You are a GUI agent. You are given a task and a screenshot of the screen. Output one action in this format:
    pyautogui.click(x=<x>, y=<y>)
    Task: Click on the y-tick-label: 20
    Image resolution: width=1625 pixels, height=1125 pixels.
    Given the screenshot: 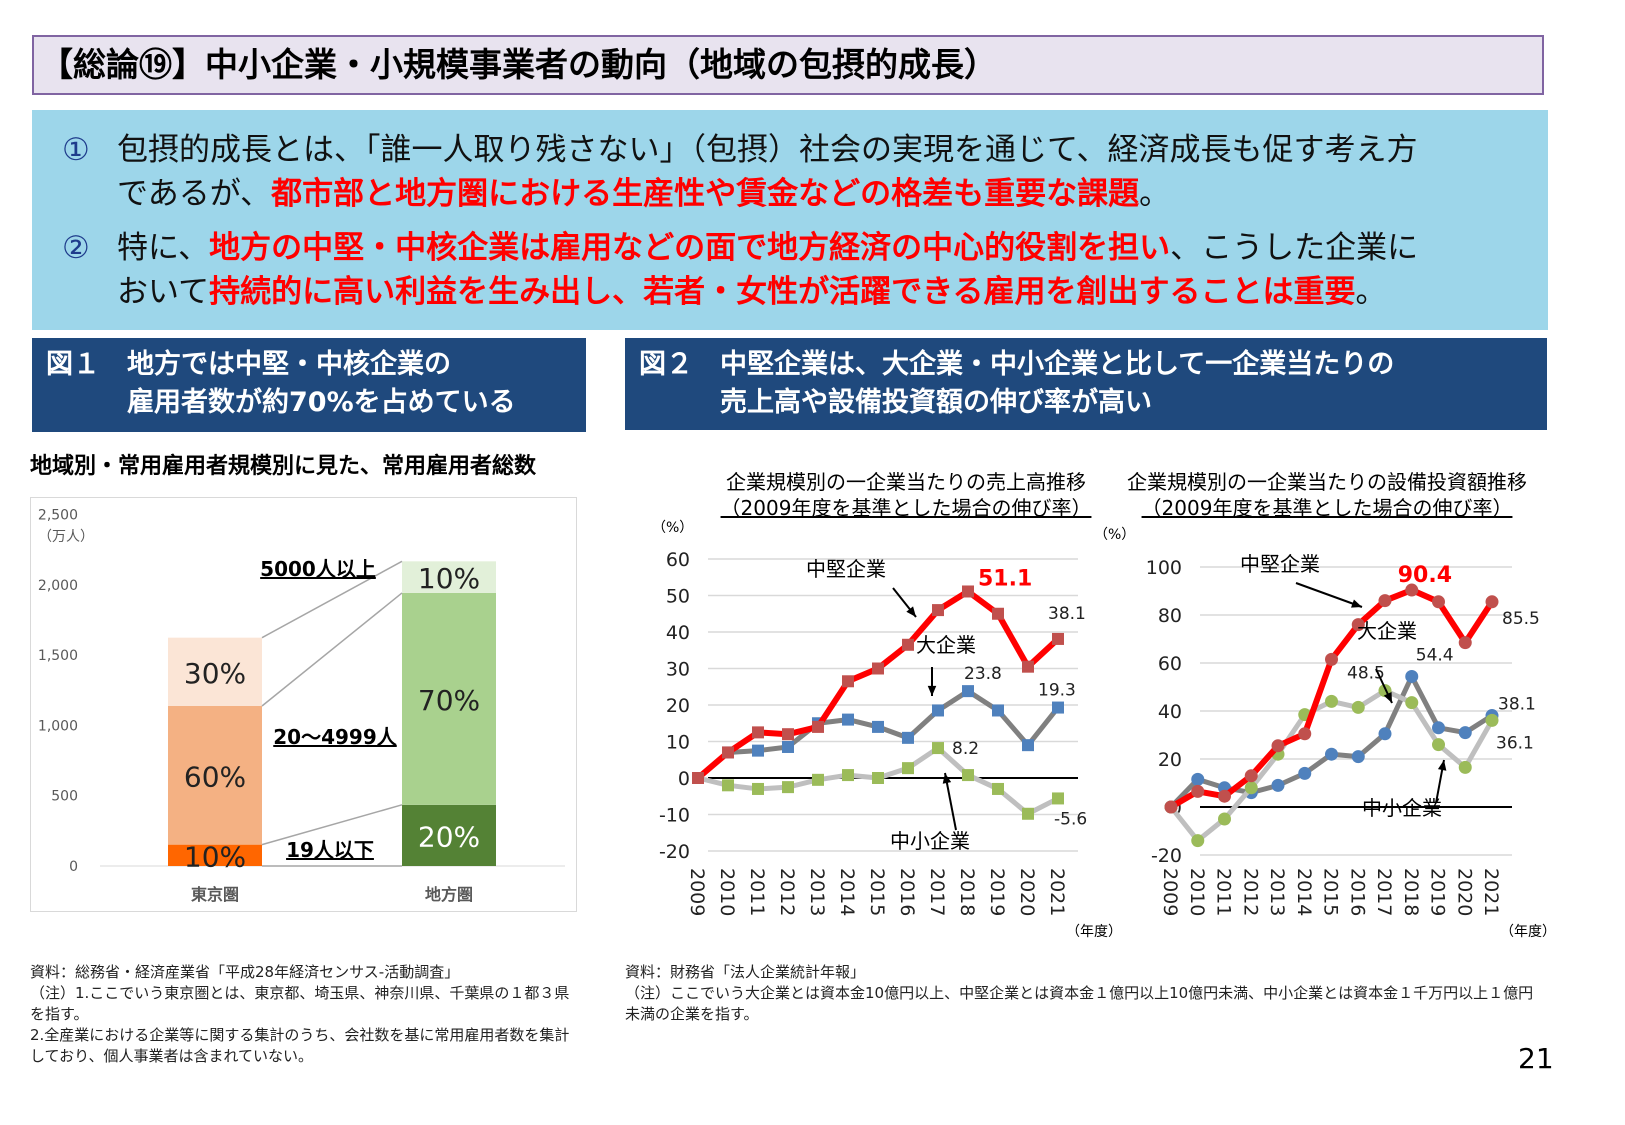 What is the action you would take?
    pyautogui.click(x=678, y=706)
    